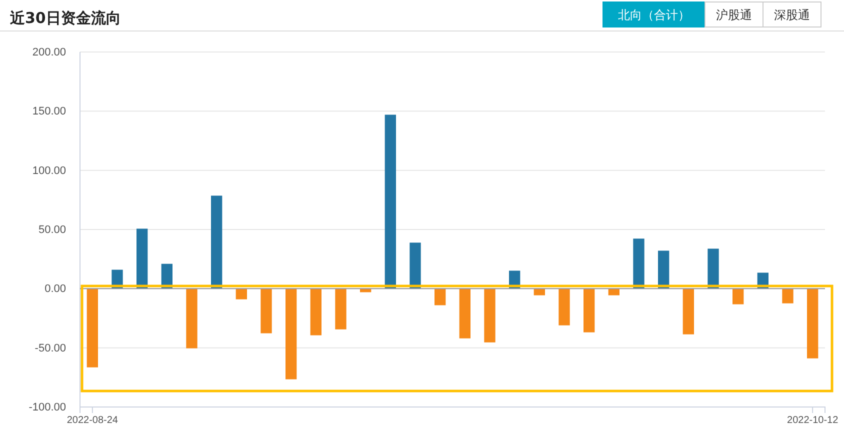  Describe the element at coordinates (792, 15) in the screenshot. I see `tab-button: 深股通` at that location.